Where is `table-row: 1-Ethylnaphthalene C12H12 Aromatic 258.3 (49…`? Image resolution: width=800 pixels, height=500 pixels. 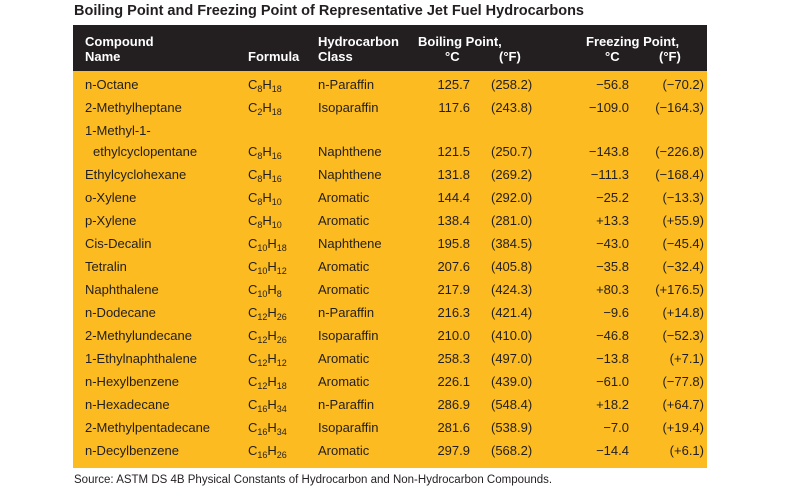 table-row: 1-Ethylnaphthalene C12H12 Aromatic 258.3 (49… is located at coordinates (390, 358).